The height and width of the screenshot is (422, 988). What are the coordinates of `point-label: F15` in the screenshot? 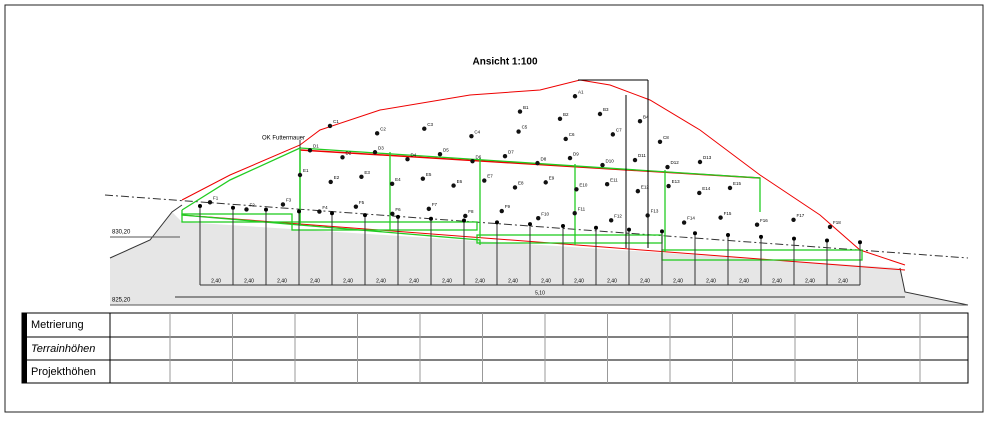 It's located at (728, 213).